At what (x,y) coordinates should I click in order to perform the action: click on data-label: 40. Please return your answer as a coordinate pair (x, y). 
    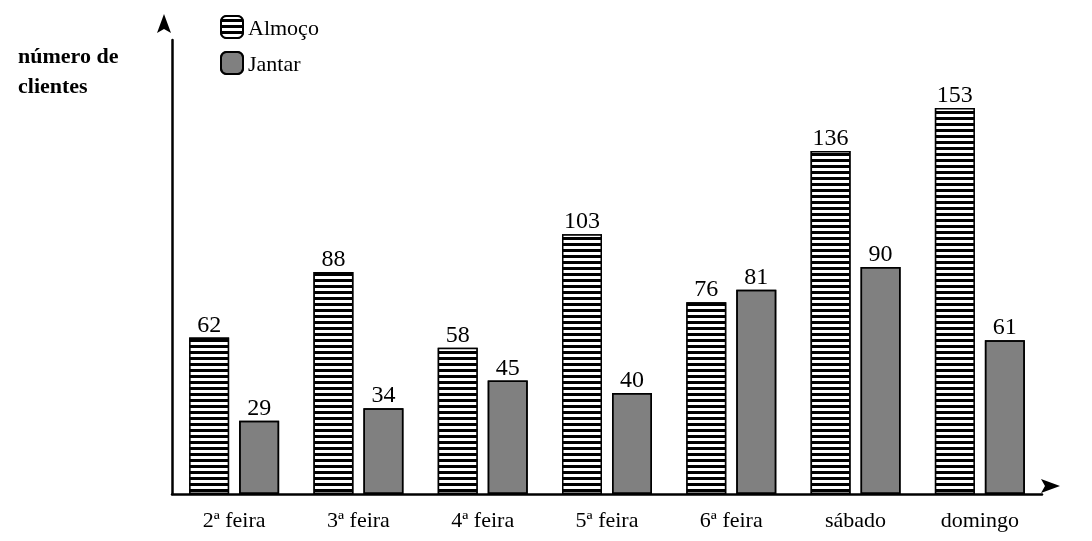
    Looking at the image, I should click on (632, 379).